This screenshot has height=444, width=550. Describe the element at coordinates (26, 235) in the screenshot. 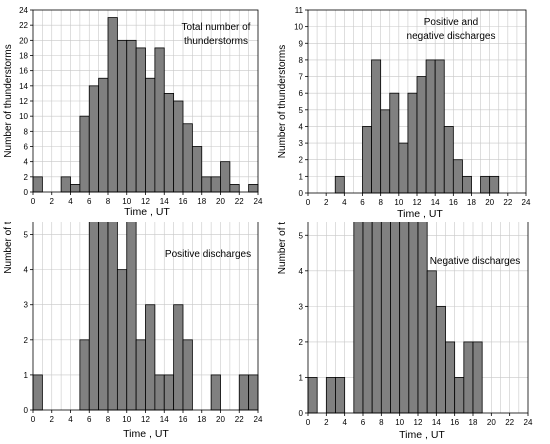

I see `y-tick-label: 5` at that location.